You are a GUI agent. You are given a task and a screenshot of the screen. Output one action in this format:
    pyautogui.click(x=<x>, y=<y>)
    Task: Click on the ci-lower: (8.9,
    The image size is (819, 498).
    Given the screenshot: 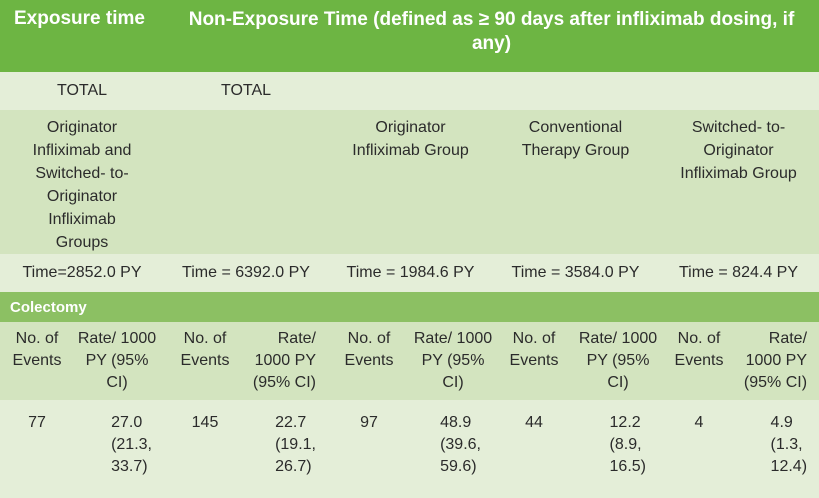 What is the action you would take?
    pyautogui.click(x=625, y=444)
    